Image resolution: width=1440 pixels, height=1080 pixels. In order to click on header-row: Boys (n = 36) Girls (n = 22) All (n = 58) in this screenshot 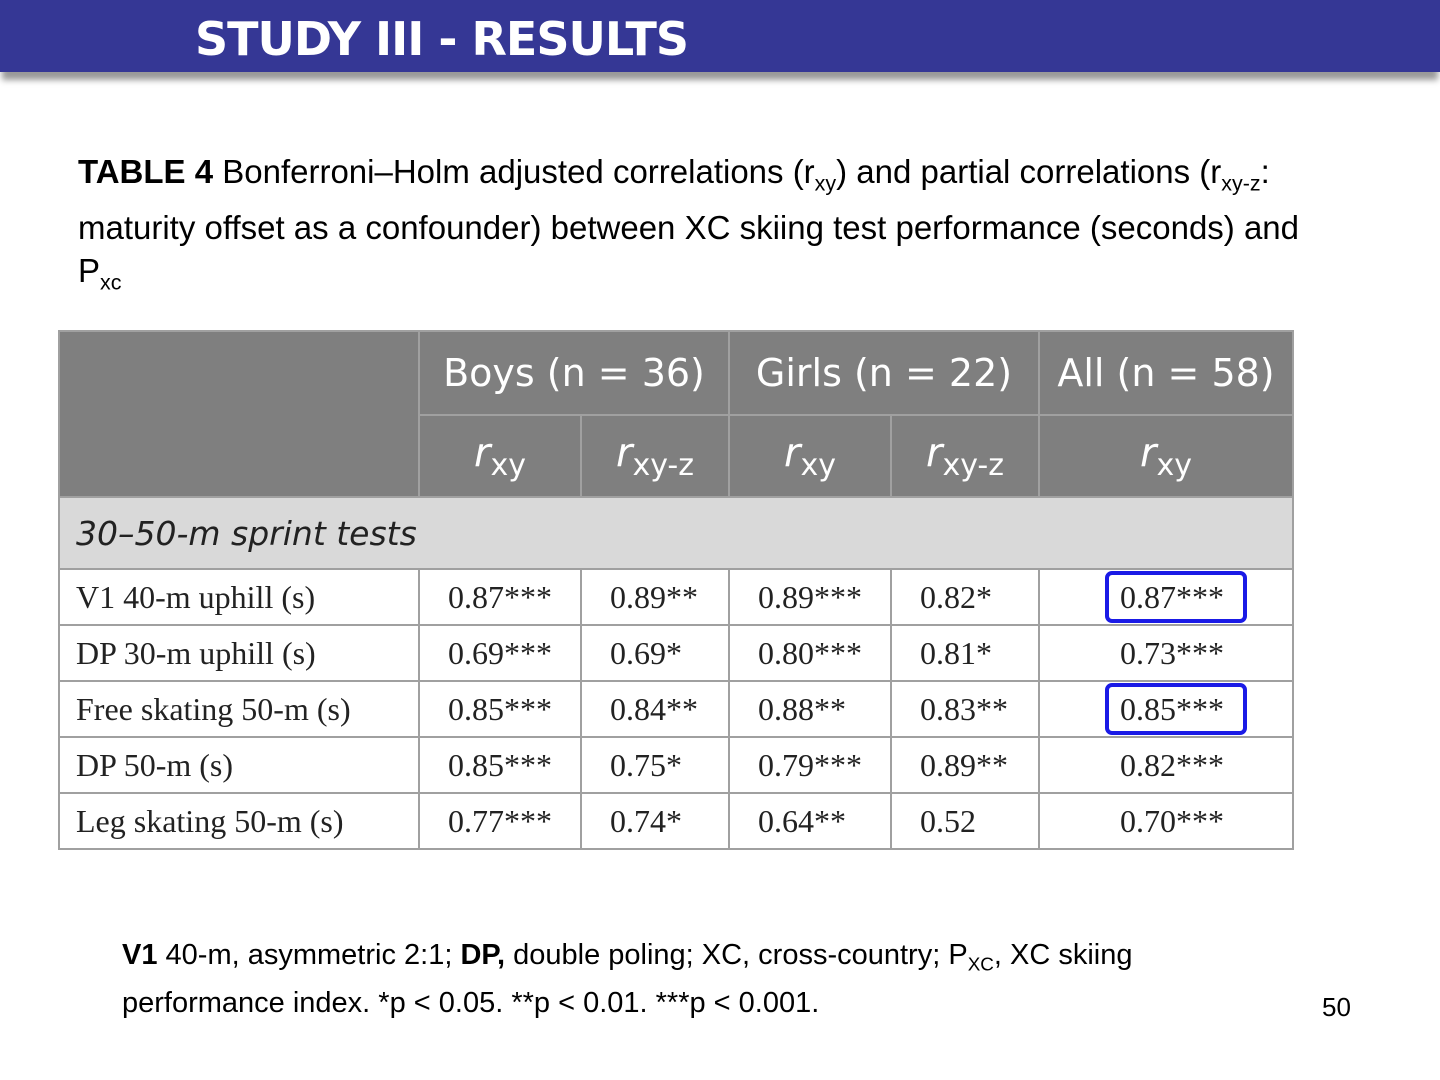, I will do `click(676, 414)`.